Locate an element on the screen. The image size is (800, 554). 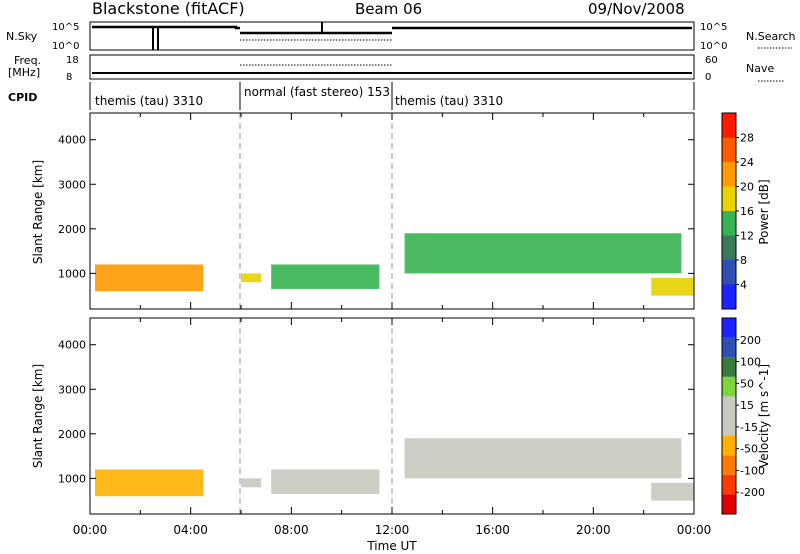
time-tick-label-6: 00:00 is located at coordinates (694, 530).